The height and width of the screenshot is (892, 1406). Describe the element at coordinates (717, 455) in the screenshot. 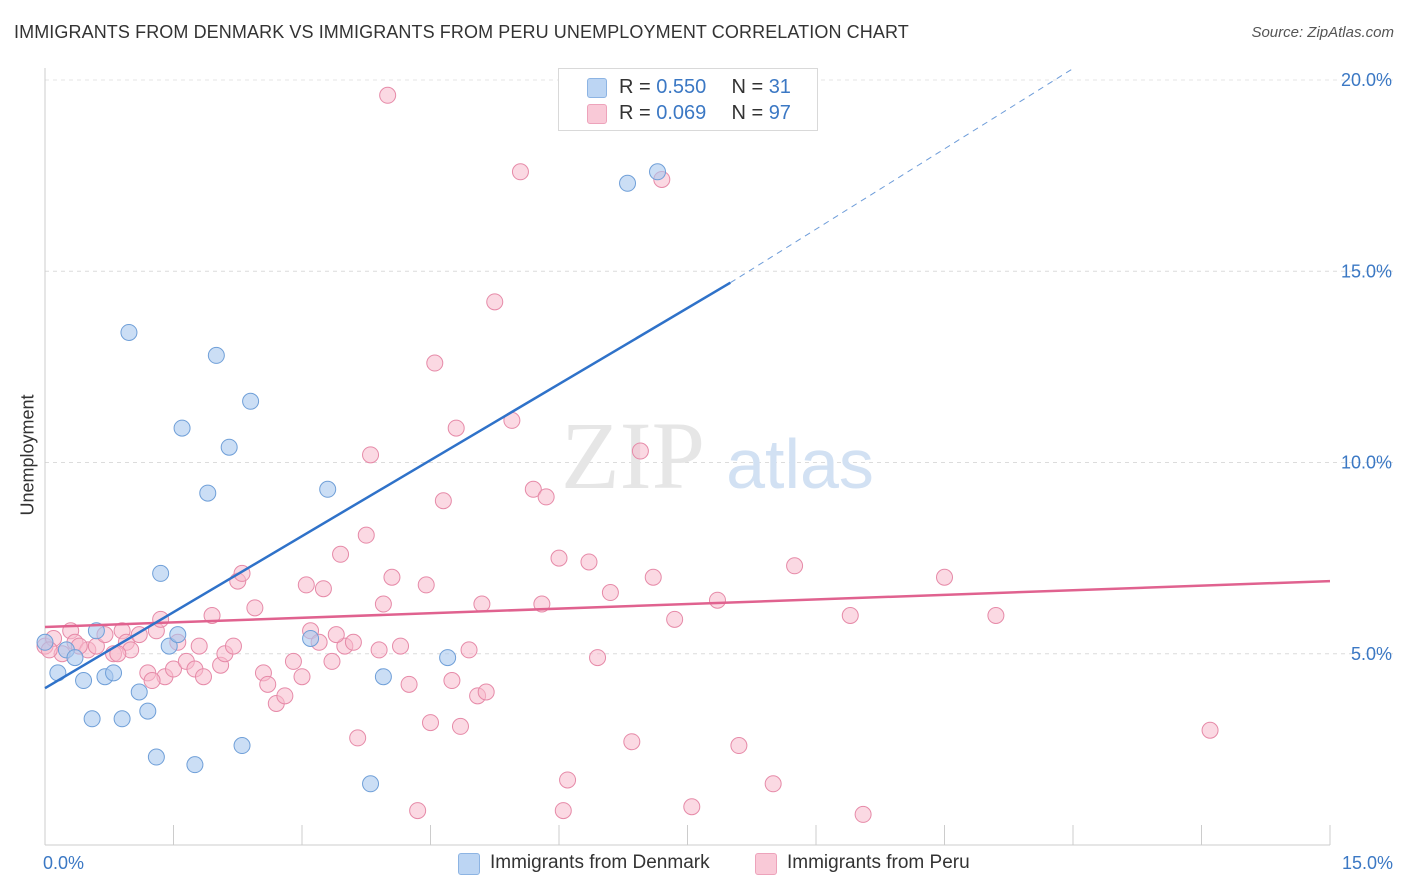

I see `watermark: ZIP atlas` at that location.